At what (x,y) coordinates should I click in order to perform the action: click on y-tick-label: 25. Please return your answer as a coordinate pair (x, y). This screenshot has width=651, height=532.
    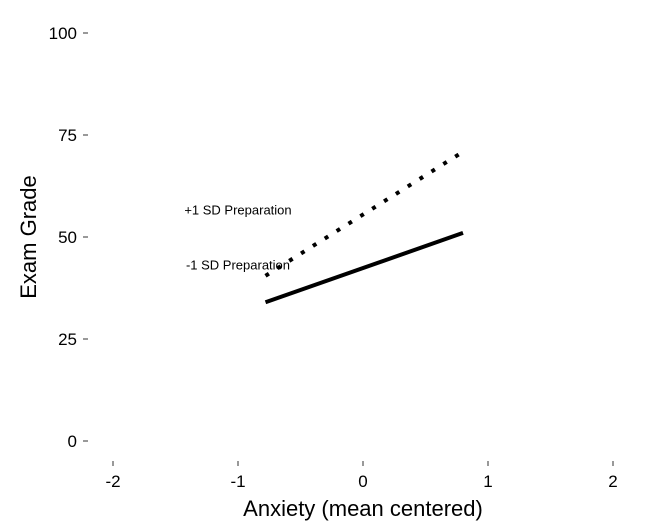
    Looking at the image, I should click on (67, 339).